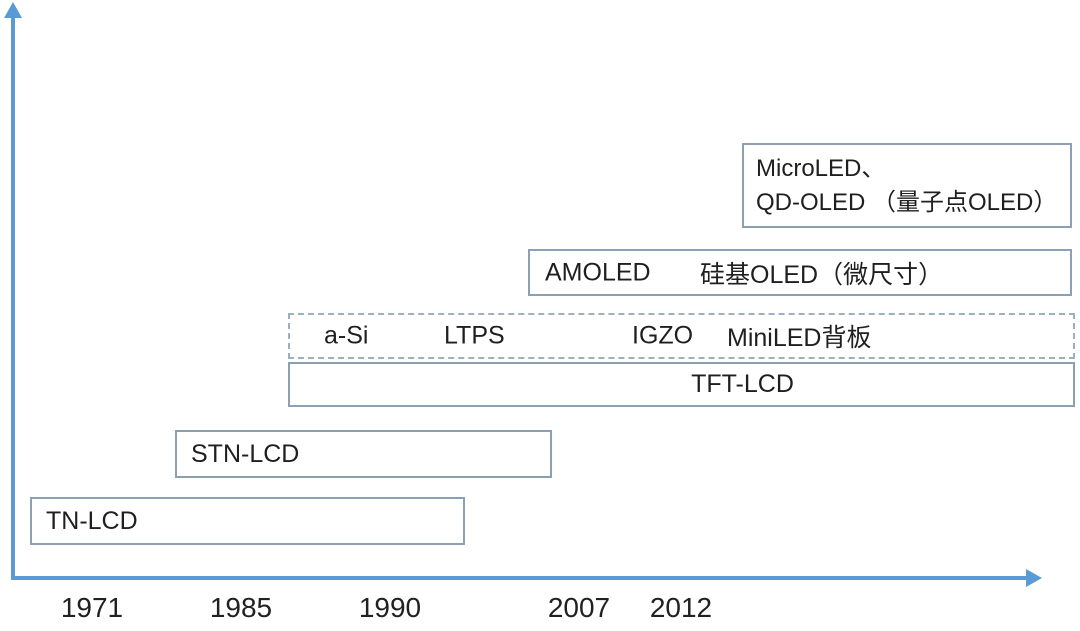 This screenshot has width=1080, height=631. I want to click on silicon-oled-label: 硅基OLED（微尺寸）, so click(822, 274).